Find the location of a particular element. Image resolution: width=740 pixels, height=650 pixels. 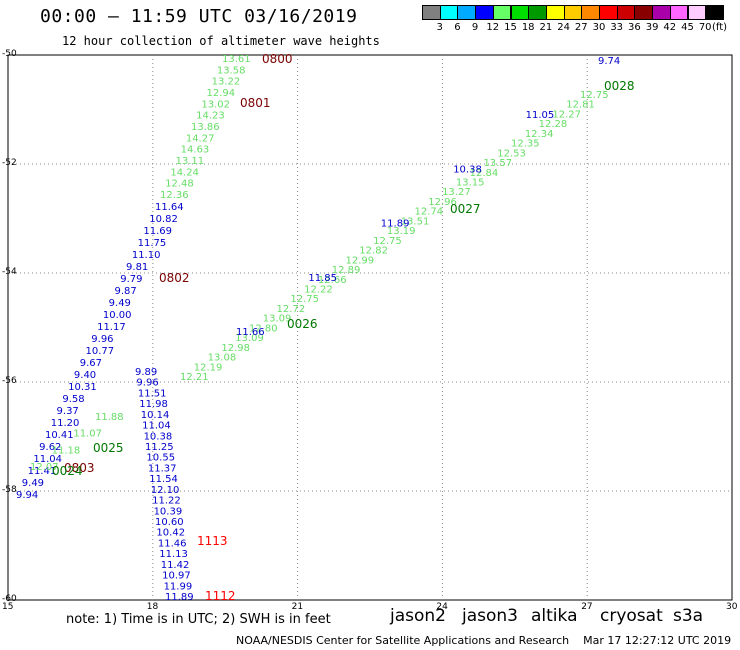

wave-height-value: 10.60 is located at coordinates (169, 522).